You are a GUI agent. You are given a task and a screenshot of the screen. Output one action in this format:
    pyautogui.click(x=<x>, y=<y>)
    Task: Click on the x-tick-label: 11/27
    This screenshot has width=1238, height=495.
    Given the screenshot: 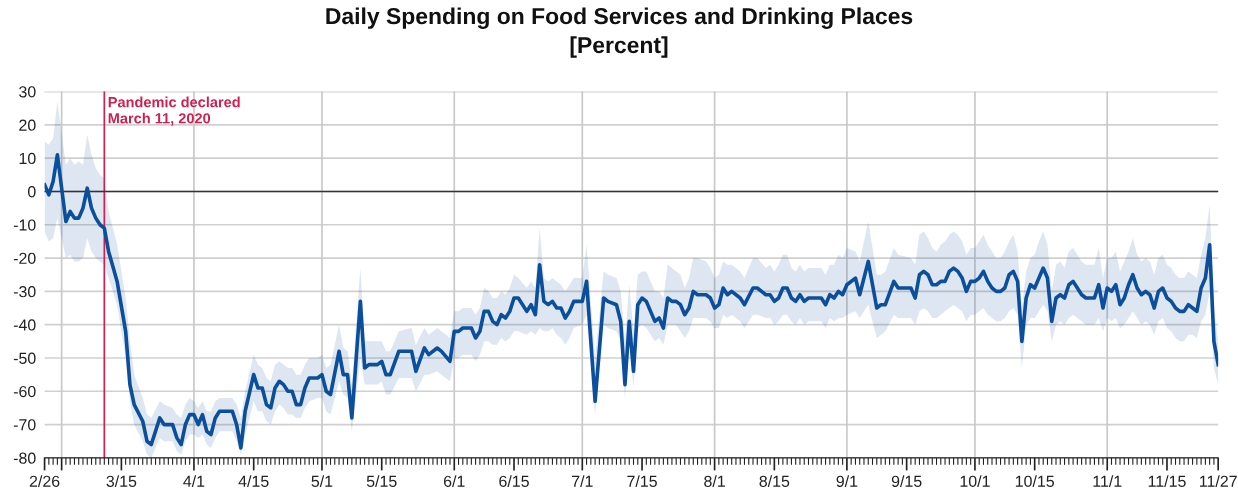 What is the action you would take?
    pyautogui.click(x=1218, y=481)
    